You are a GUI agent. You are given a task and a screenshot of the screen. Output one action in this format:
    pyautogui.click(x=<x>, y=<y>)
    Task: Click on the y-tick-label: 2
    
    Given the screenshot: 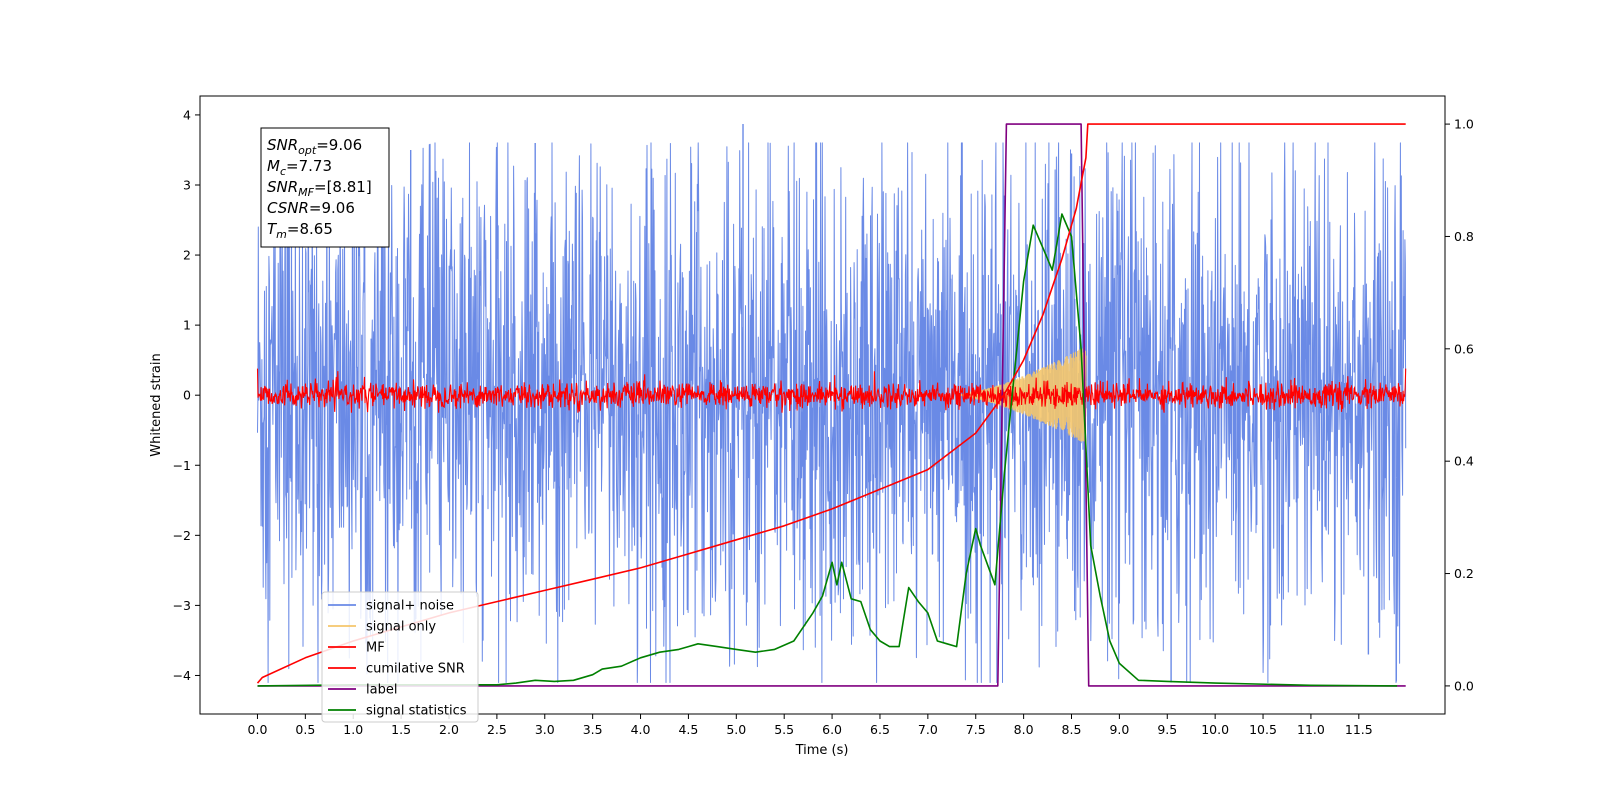 What is the action you would take?
    pyautogui.click(x=187, y=255)
    